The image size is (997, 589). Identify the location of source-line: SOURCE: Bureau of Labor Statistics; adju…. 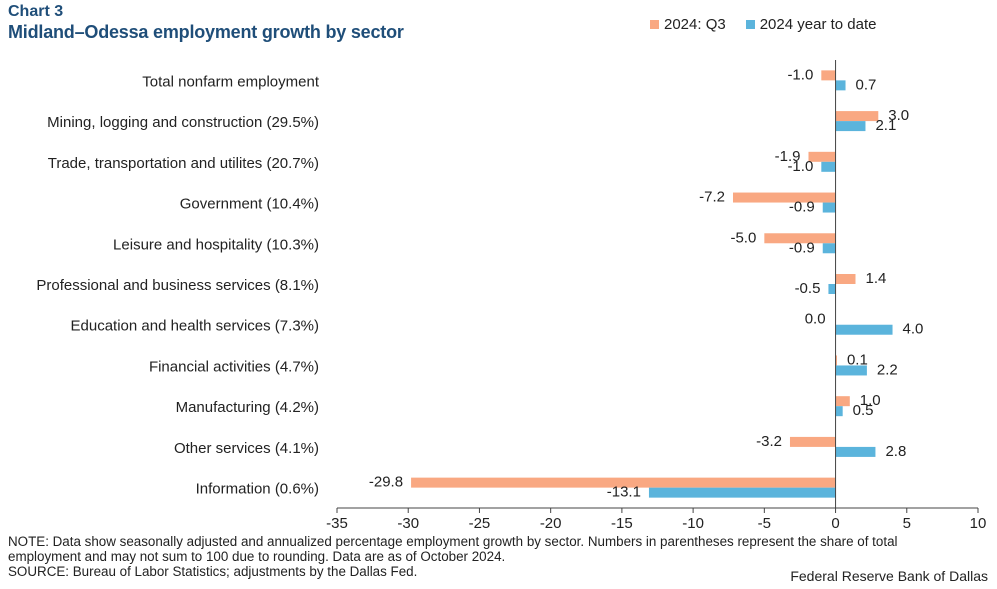
(213, 571).